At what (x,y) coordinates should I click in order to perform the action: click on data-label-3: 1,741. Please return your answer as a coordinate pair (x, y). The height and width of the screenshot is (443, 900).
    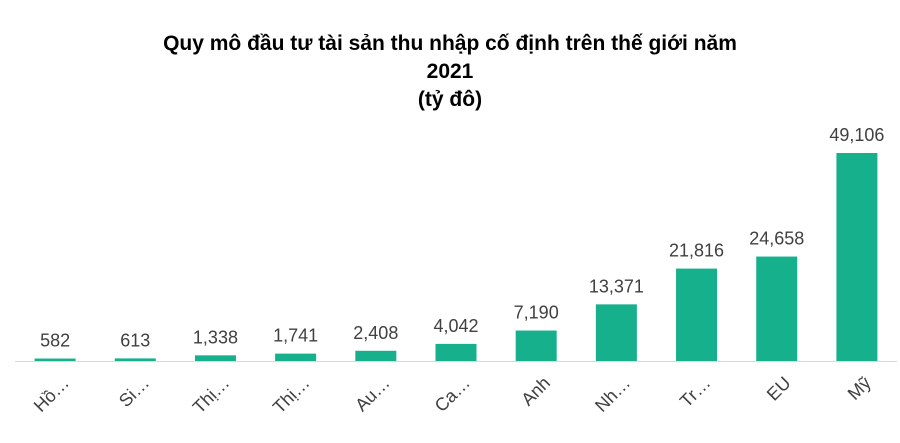
    Looking at the image, I should click on (295, 336).